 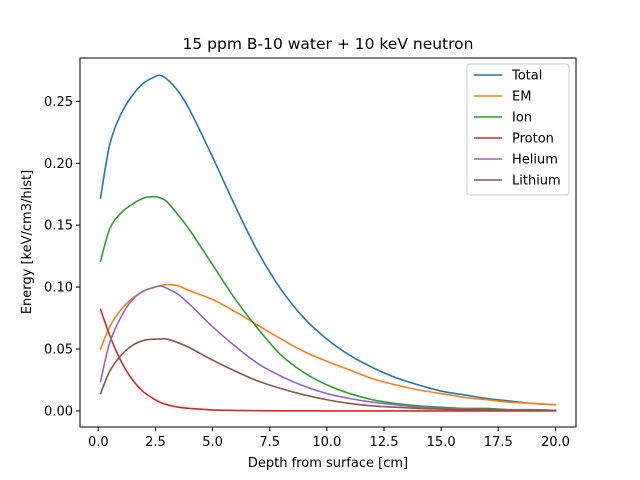 I want to click on x-tick-label: 15.0, so click(x=441, y=442).